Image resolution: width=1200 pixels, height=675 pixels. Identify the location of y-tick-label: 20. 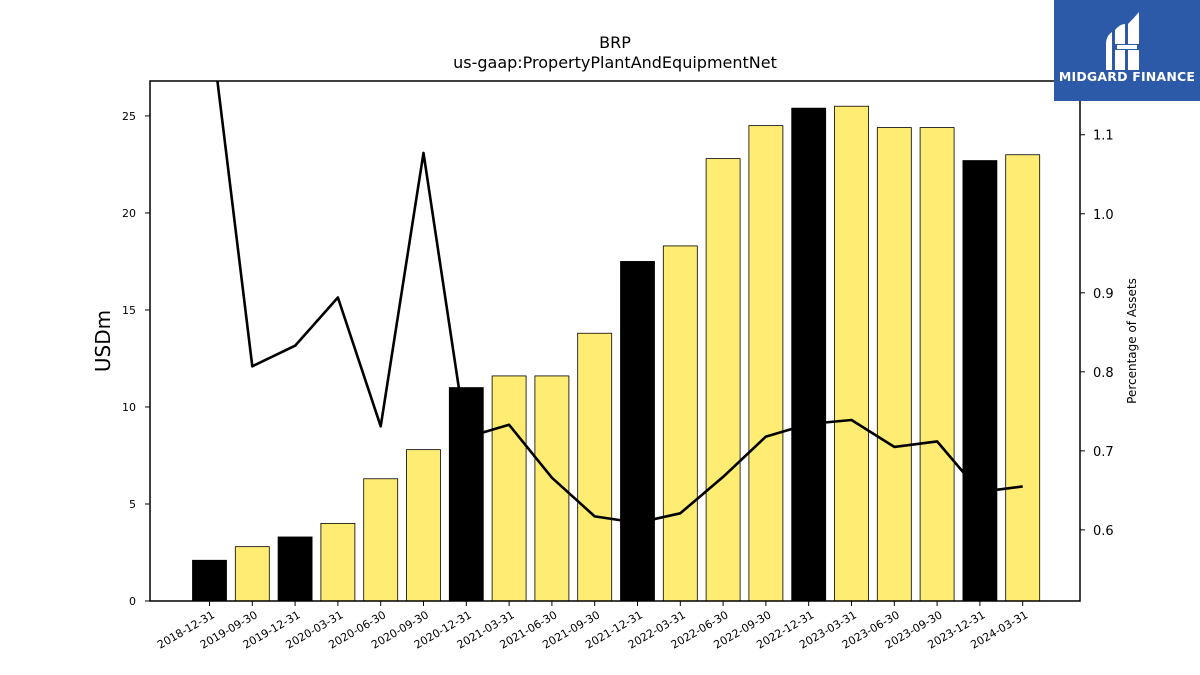
(129, 213).